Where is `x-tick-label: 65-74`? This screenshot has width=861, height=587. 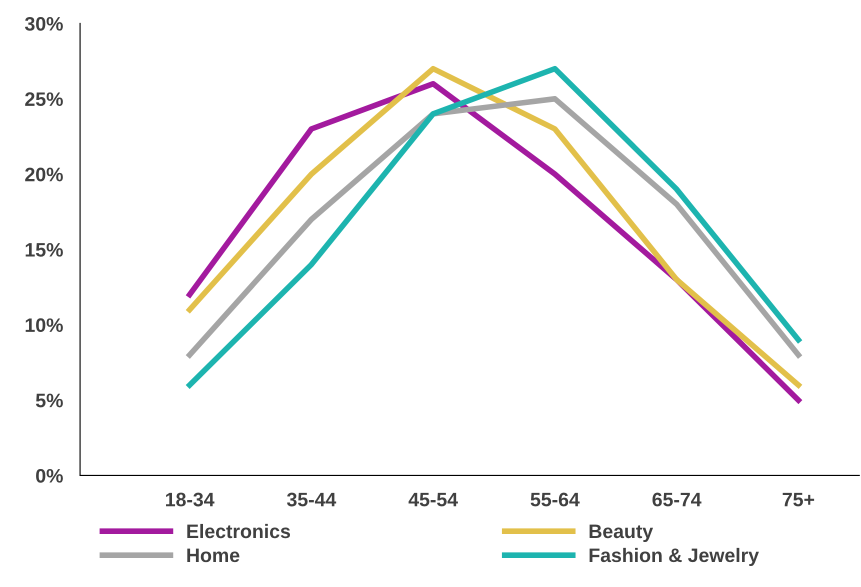
x-tick-label: 65-74 is located at coordinates (677, 499).